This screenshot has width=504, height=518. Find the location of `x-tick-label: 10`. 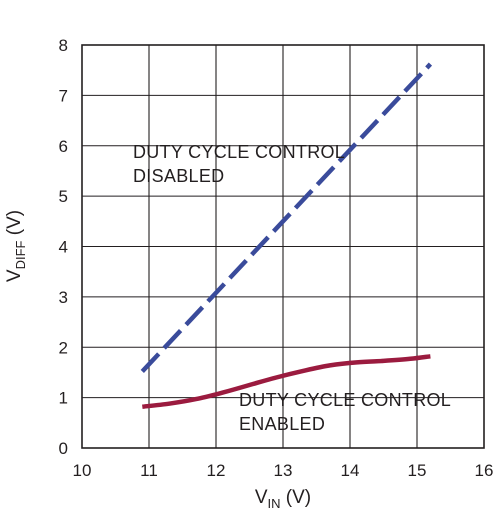

x-tick-label: 10 is located at coordinates (82, 470).